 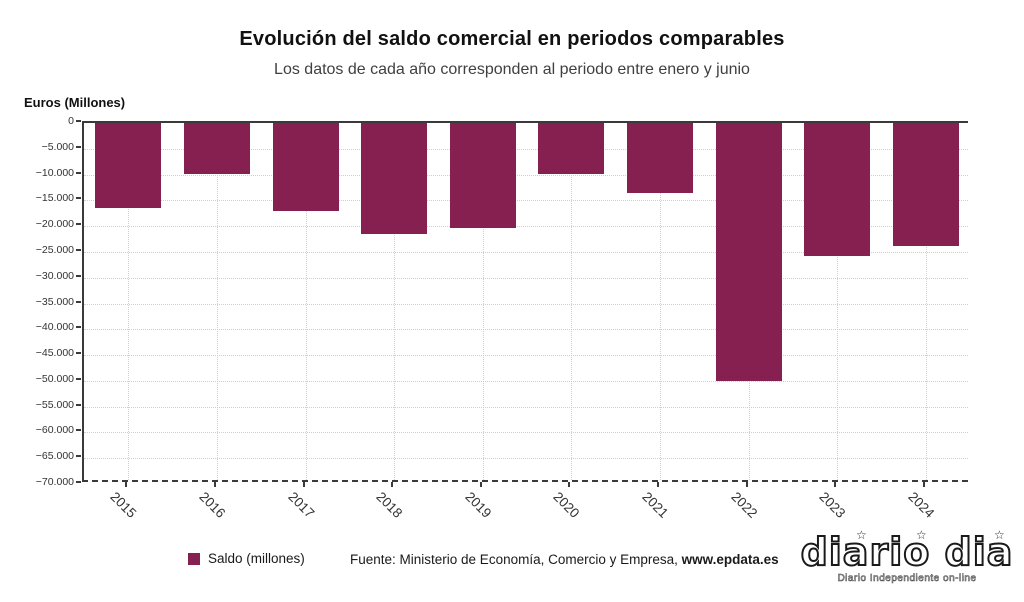 I want to click on x-tick-label-2022: 2022, so click(x=743, y=505).